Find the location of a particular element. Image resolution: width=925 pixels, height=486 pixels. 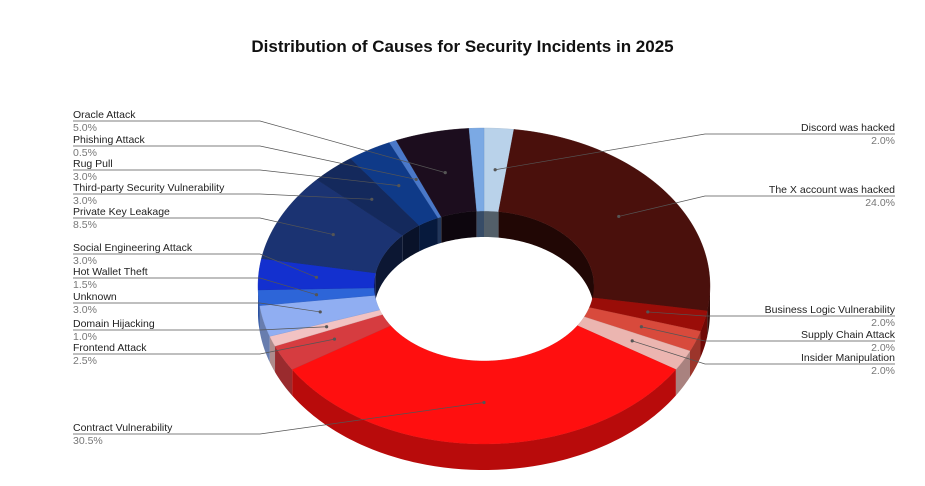

leader-supply-chain-attack is located at coordinates (768, 334).